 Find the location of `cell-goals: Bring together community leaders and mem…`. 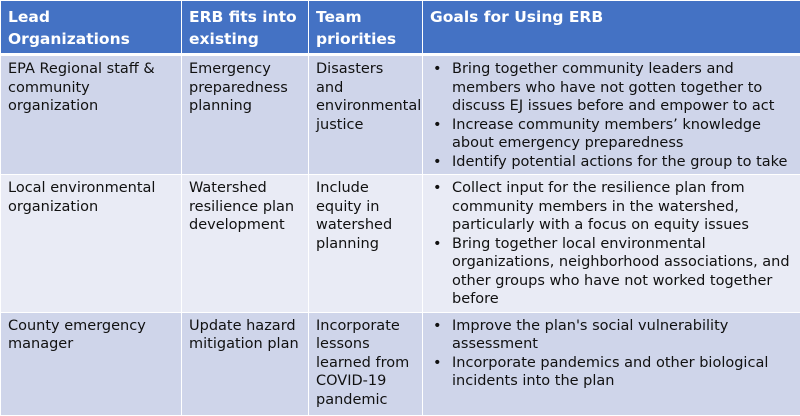

cell-goals: Bring together community leaders and mem… is located at coordinates (611, 115).